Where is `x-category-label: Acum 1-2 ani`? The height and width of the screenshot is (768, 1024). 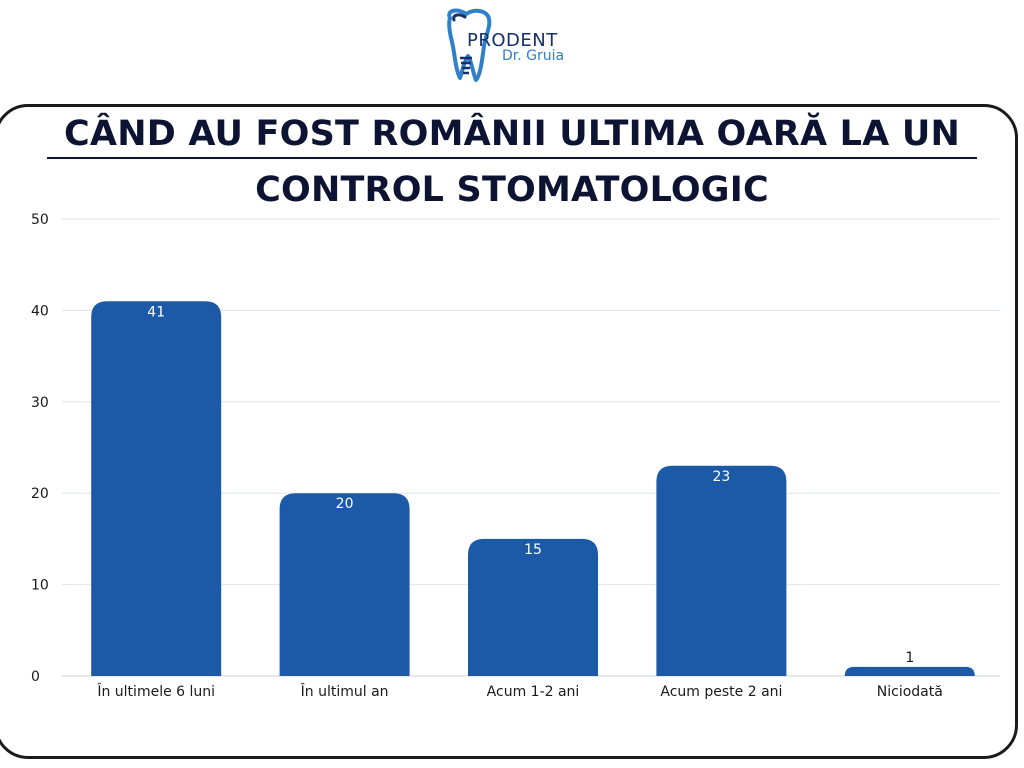 x-category-label: Acum 1-2 ani is located at coordinates (533, 692).